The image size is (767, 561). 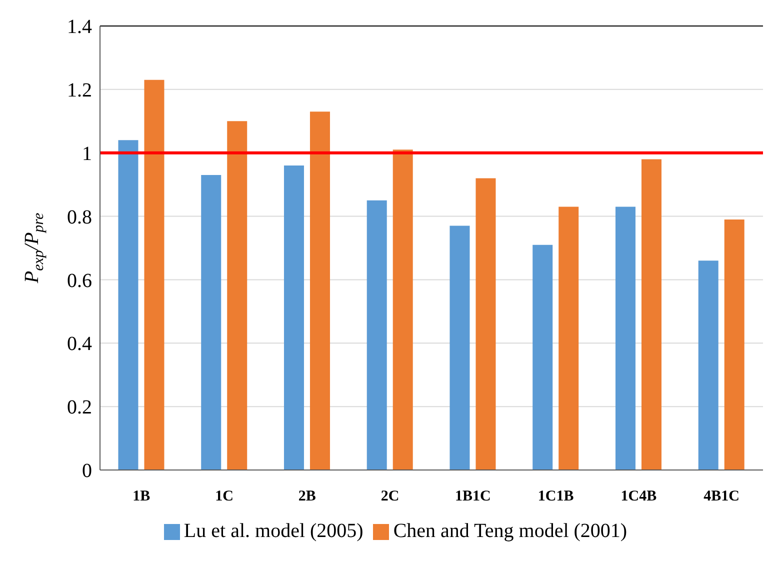 What do you see at coordinates (556, 496) in the screenshot?
I see `x-tick-label: 1C1B` at bounding box center [556, 496].